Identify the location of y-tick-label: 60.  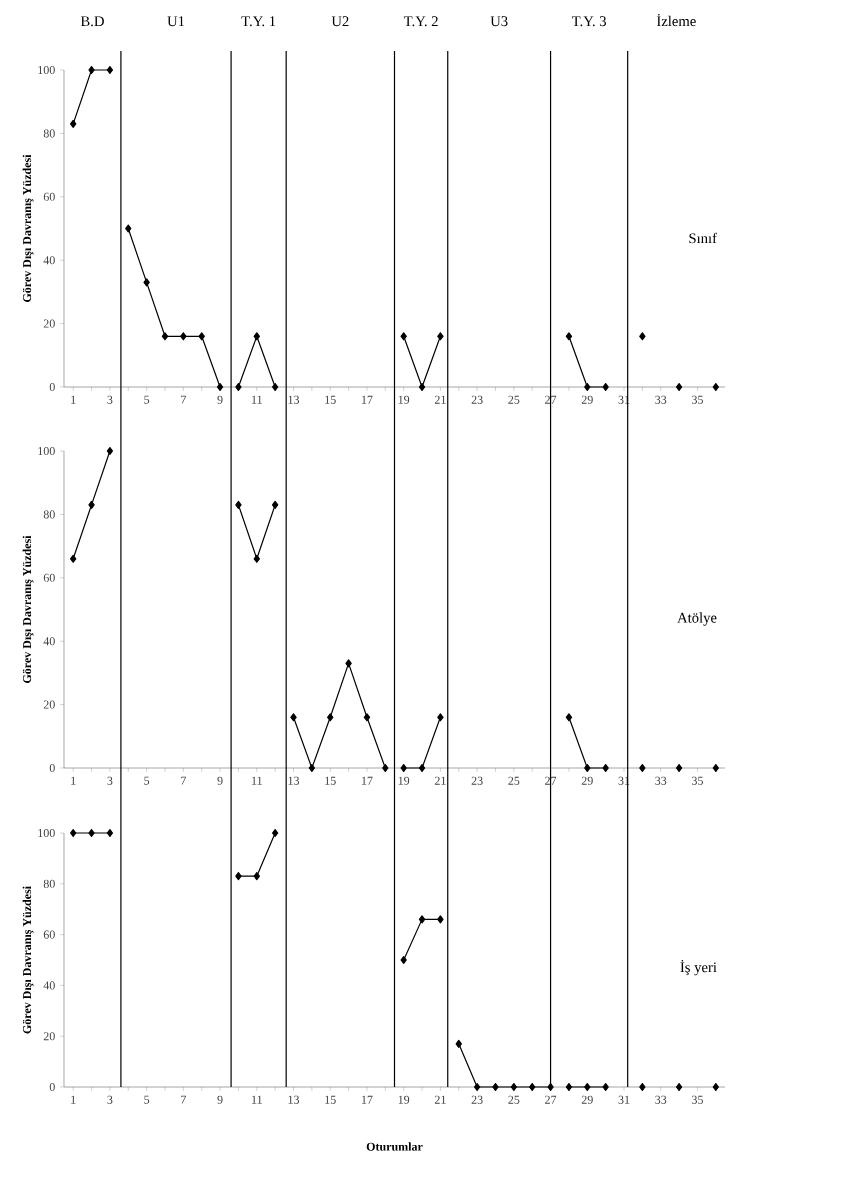
(49, 577).